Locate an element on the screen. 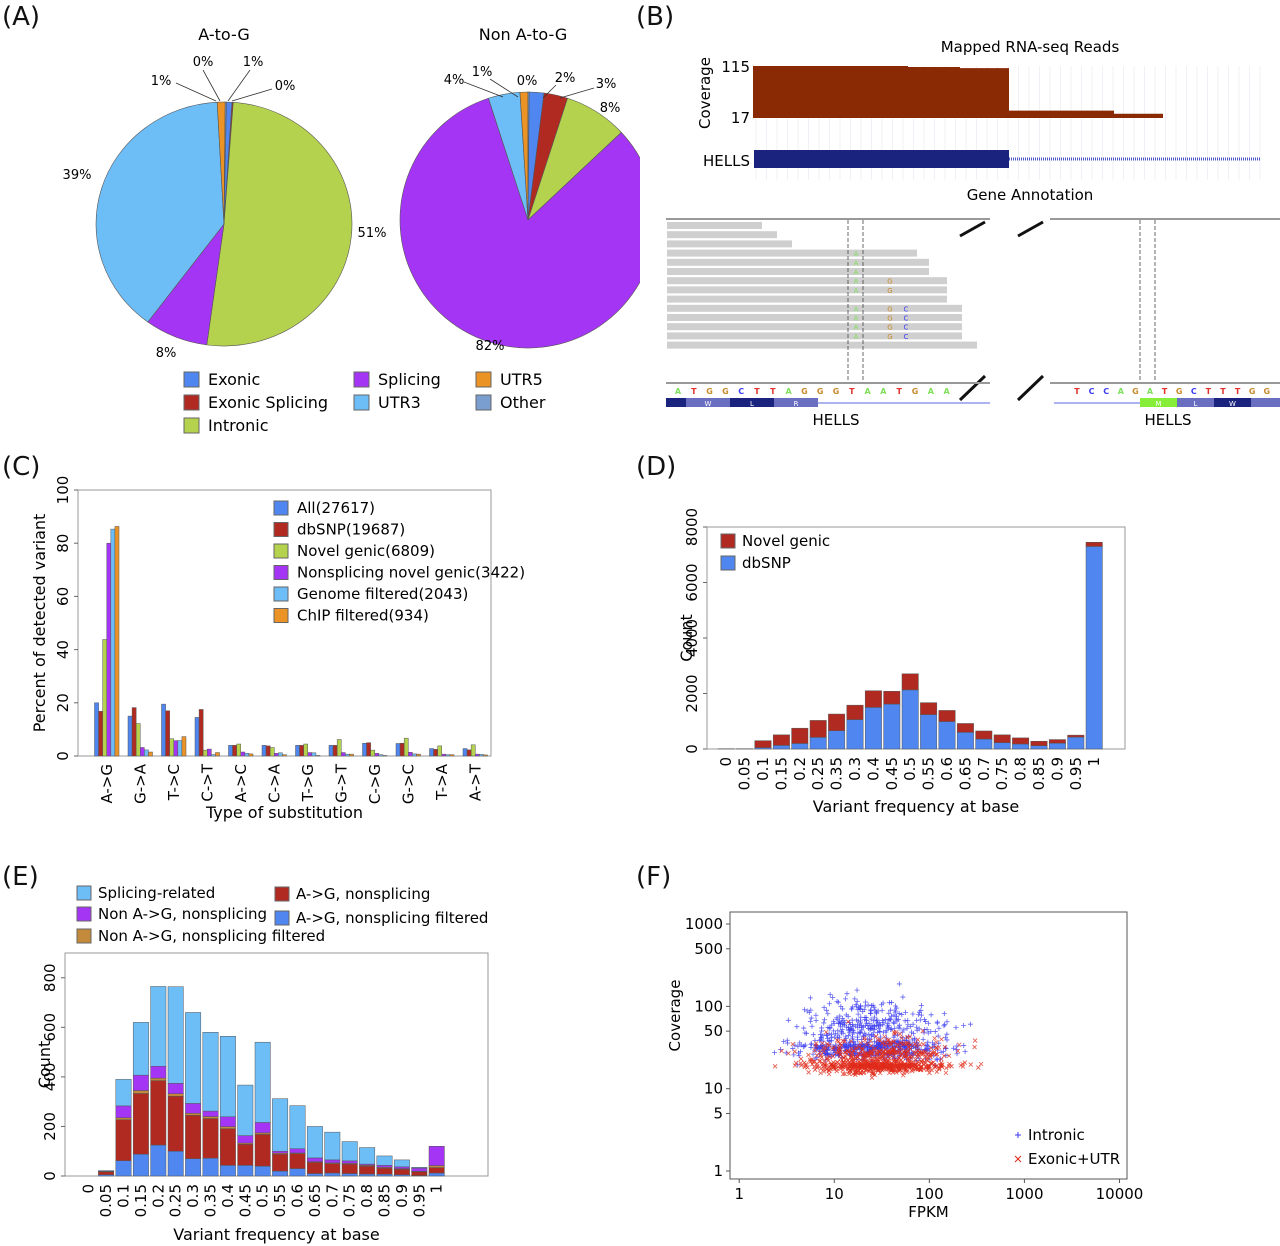 The height and width of the screenshot is (1246, 1280). y-tick-label: 800 is located at coordinates (50, 977).